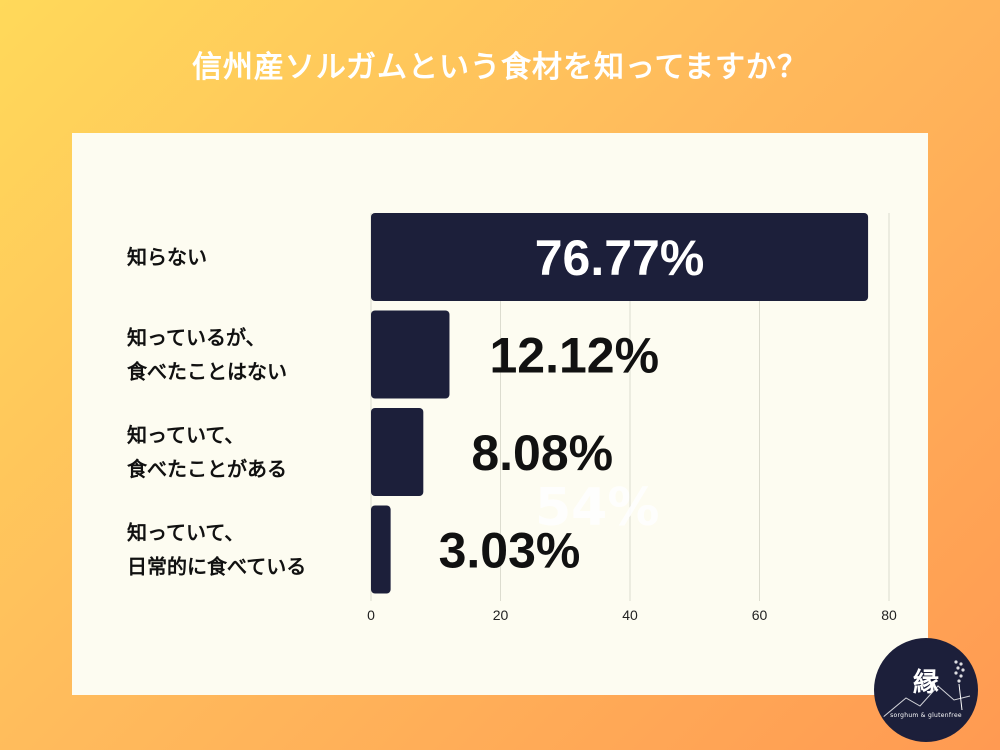 Image resolution: width=1000 pixels, height=750 pixels. Describe the element at coordinates (500, 67) in the screenshot. I see `chart-title: 信州産ソルガムという食材を知ってますか？` at that location.